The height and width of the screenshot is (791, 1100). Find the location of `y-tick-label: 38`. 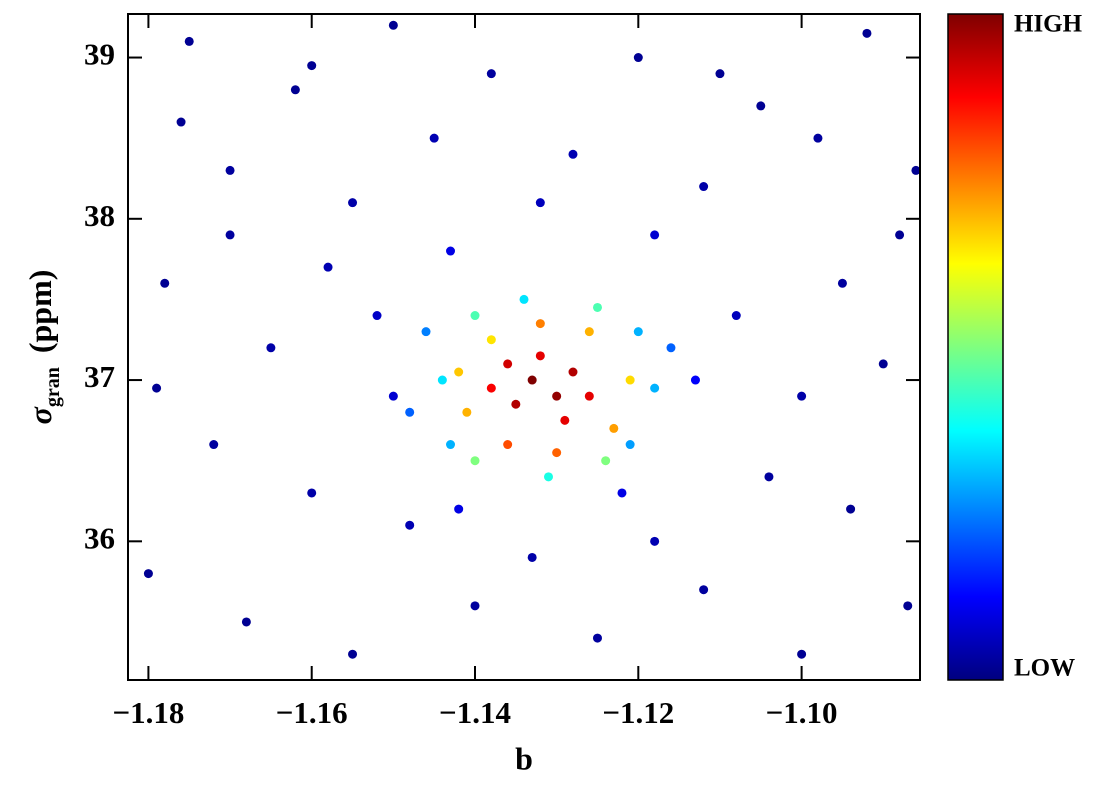

y-tick-label: 38 is located at coordinates (99, 215).